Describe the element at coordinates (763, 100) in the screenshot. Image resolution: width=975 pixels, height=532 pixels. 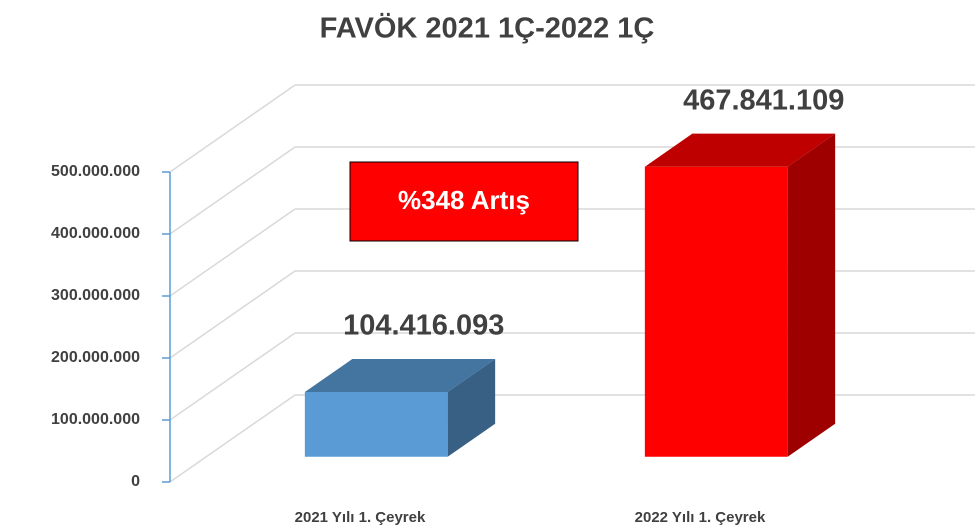
I see `value-label: 467.841.109` at that location.